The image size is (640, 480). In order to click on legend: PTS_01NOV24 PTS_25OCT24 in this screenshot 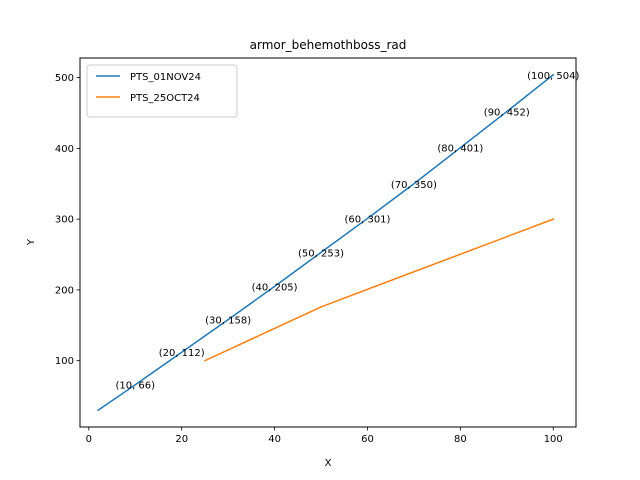, I will do `click(162, 91)`.